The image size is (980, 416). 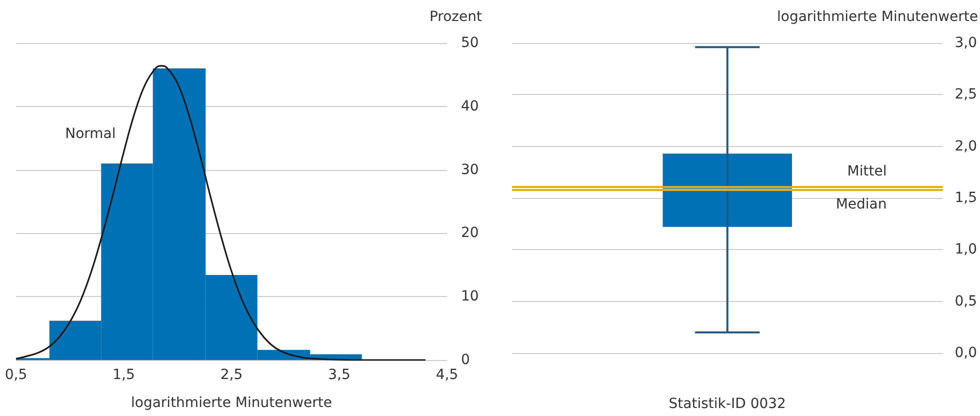 I want to click on x-tick-label: 2,5, so click(x=231, y=375).